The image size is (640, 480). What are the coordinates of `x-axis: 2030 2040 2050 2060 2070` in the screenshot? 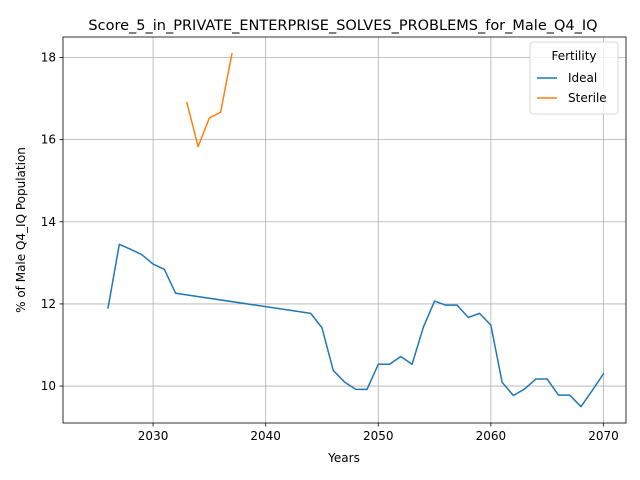 It's located at (378, 433).